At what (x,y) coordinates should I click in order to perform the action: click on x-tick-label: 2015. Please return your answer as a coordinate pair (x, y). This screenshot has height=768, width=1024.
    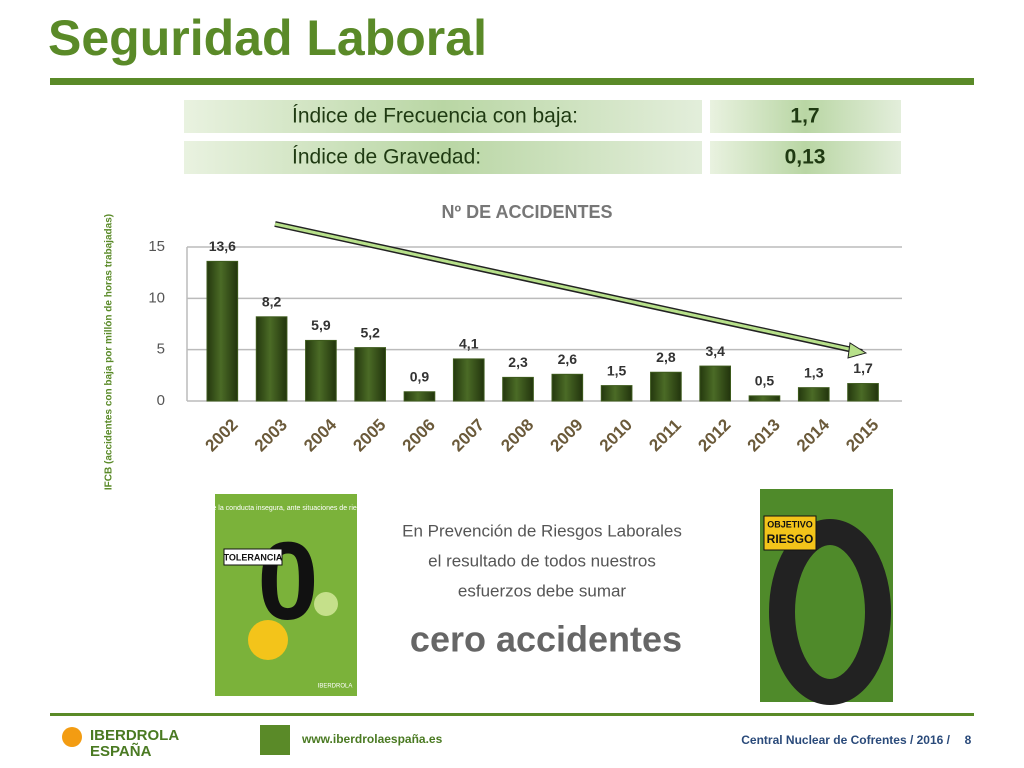
    Looking at the image, I should click on (862, 435).